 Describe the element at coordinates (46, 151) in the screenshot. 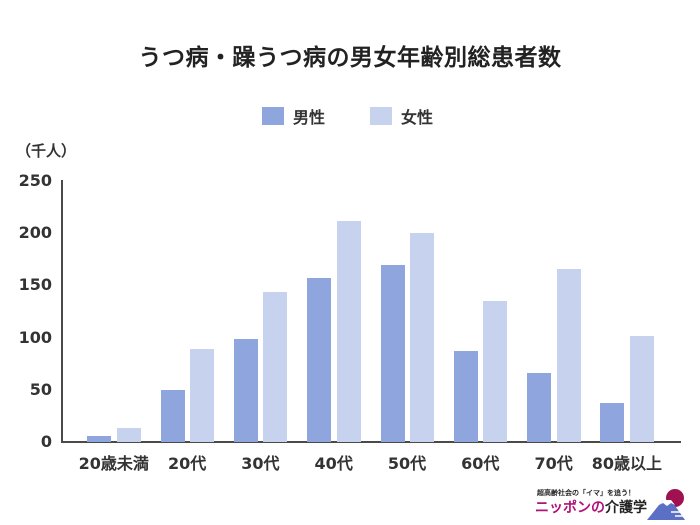

I see `y-axis-unit-label: （千人）` at that location.